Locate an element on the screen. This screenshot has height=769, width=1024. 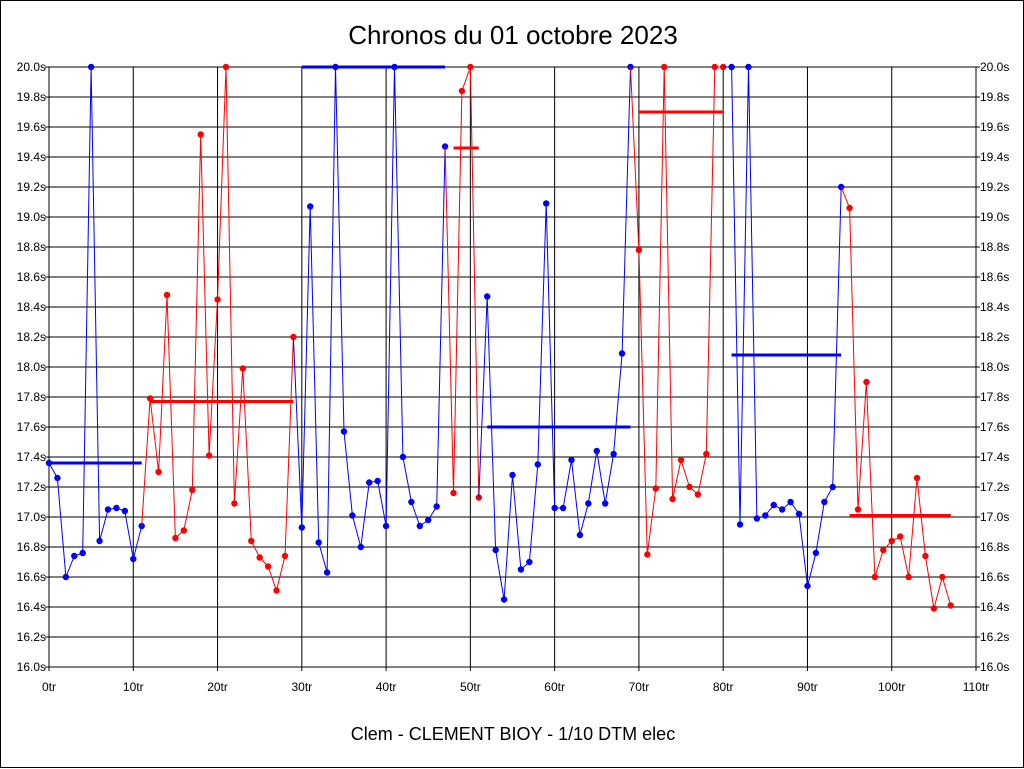
y-tick-label-right: 17.8s is located at coordinates (994, 397).